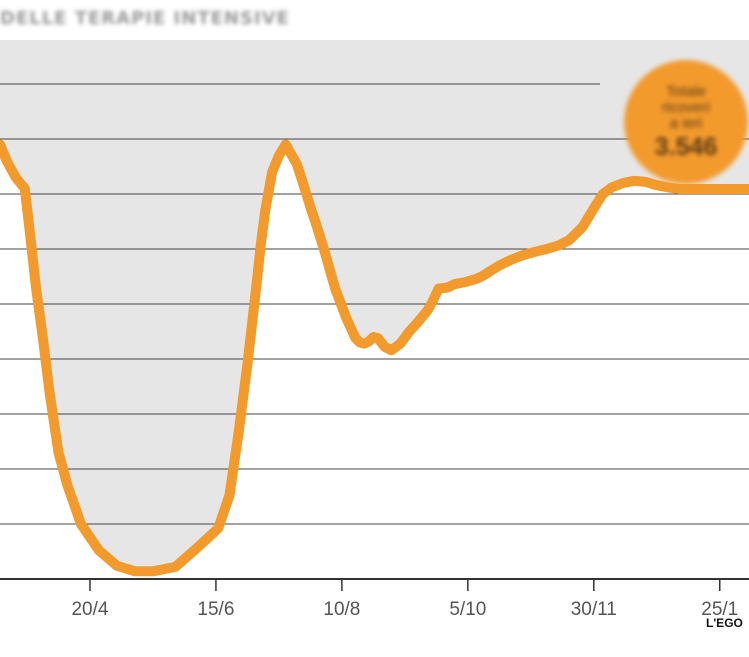 The height and width of the screenshot is (657, 749). Describe the element at coordinates (719, 609) in the screenshot. I see `x-tick-label: 25/1` at that location.